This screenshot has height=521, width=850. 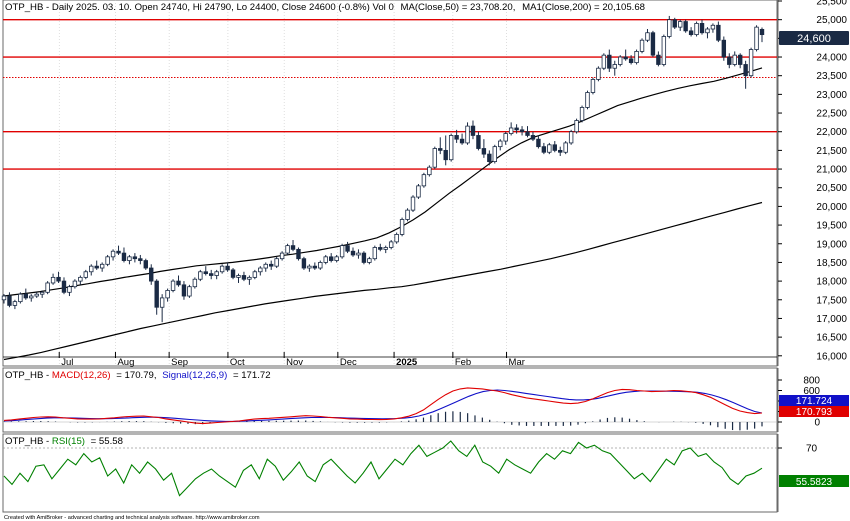 I want to click on signal-badge-box, so click(x=814, y=400).